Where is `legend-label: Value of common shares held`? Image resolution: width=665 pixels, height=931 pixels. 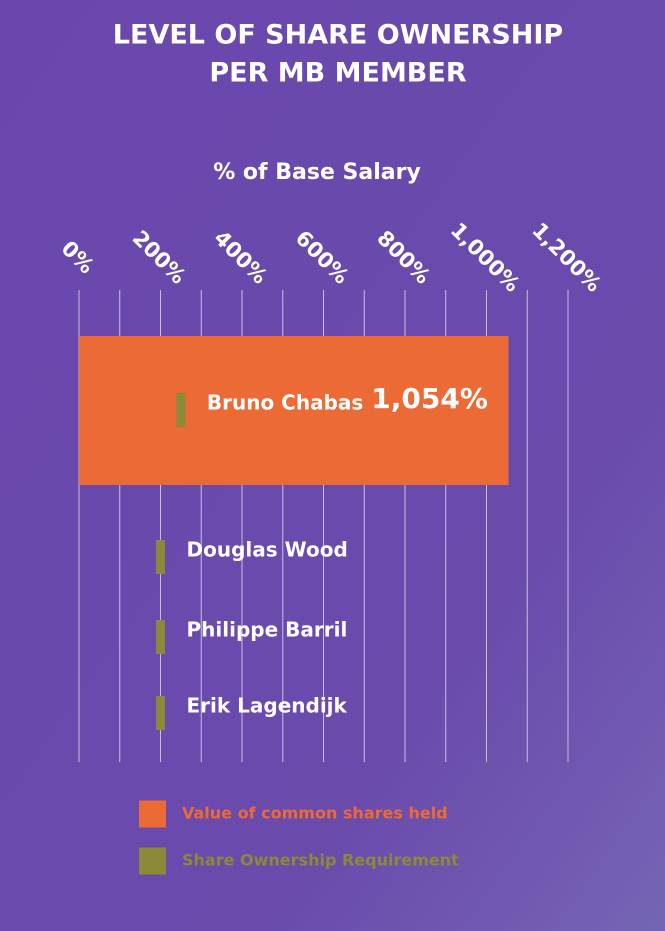
legend-label: Value of common shares held is located at coordinates (315, 813).